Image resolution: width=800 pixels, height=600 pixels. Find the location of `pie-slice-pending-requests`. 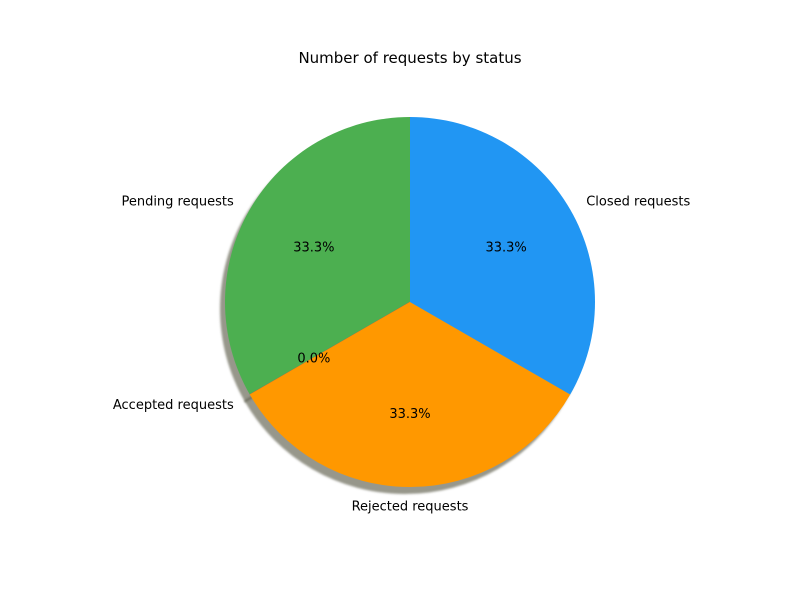

pie-slice-pending-requests is located at coordinates (317, 256).